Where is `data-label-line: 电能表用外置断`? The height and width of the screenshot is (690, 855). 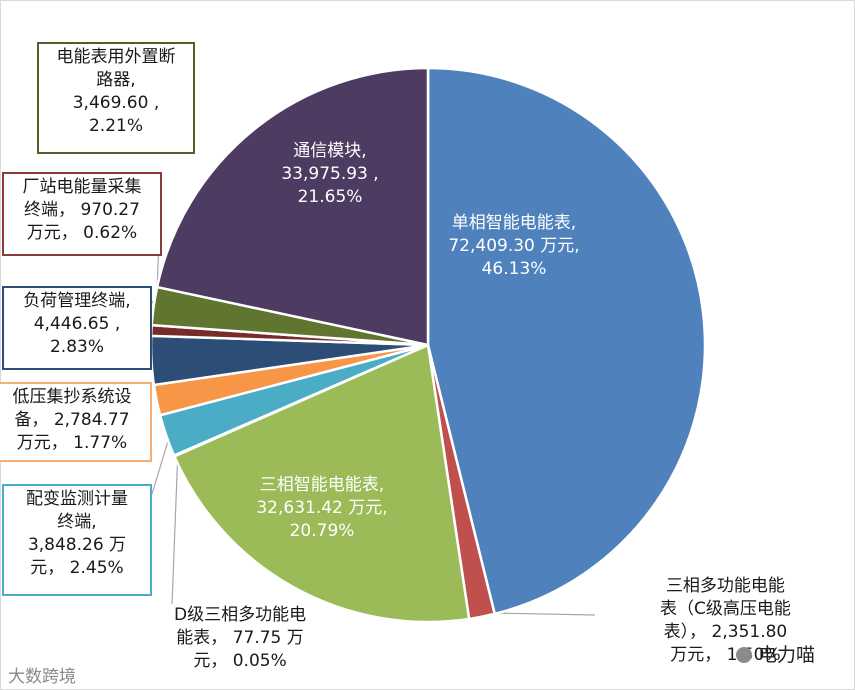 data-label-line: 电能表用外置断 is located at coordinates (116, 57).